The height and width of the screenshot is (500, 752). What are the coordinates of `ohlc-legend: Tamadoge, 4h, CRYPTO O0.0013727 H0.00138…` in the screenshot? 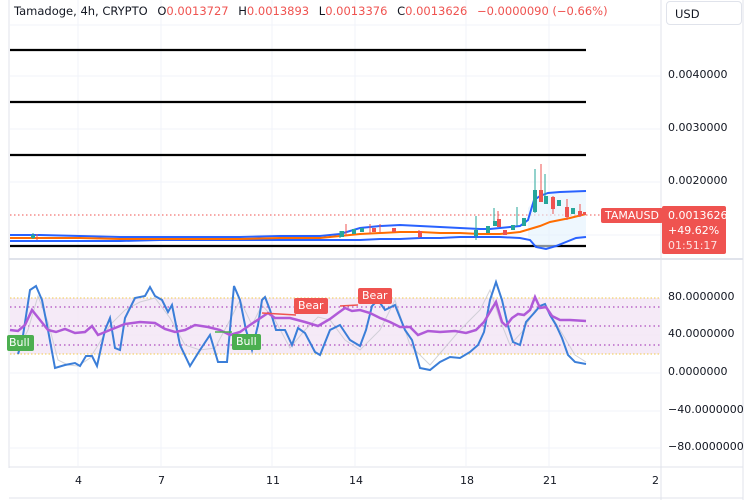 It's located at (311, 11).